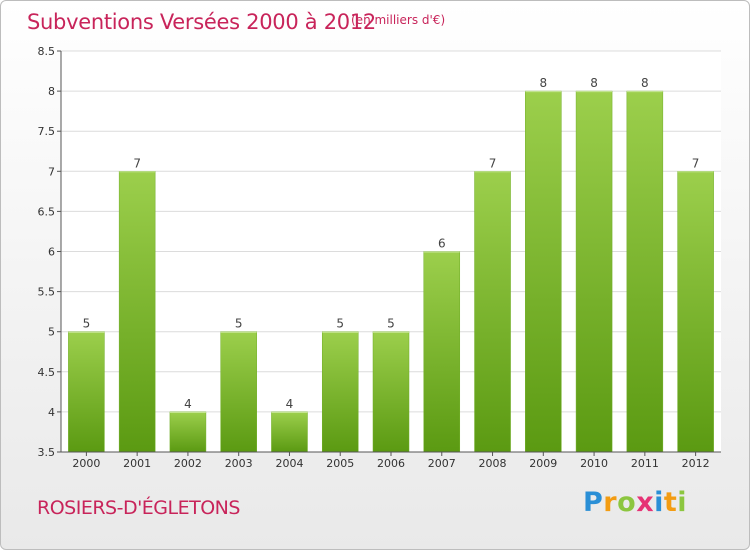 The width and height of the screenshot is (750, 550). What do you see at coordinates (51, 332) in the screenshot?
I see `y-tick-label: 5` at bounding box center [51, 332].